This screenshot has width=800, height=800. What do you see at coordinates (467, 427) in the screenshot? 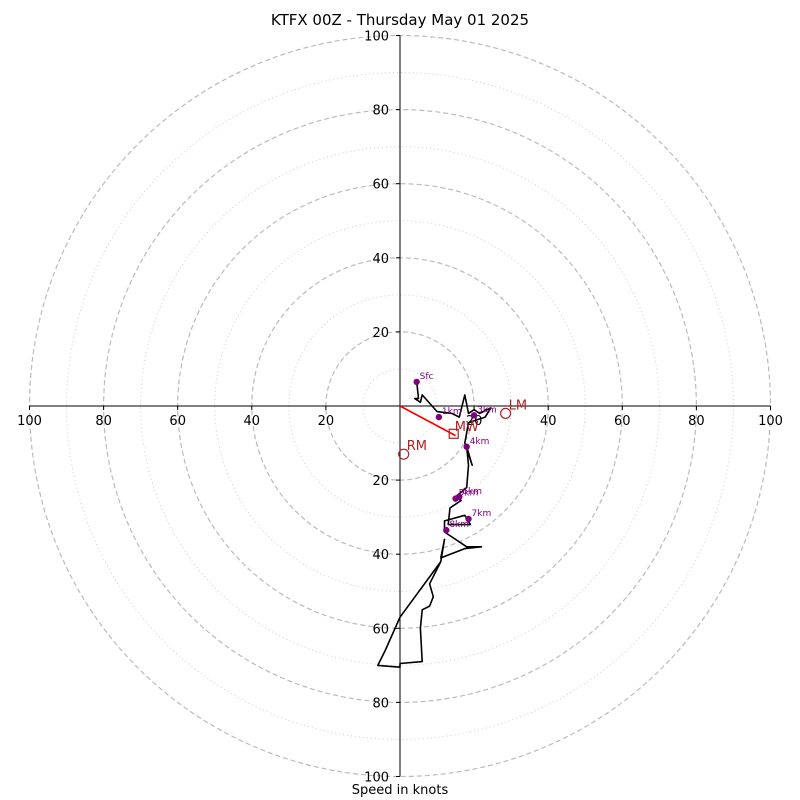
I see `mean-wind-label: MW` at bounding box center [467, 427].